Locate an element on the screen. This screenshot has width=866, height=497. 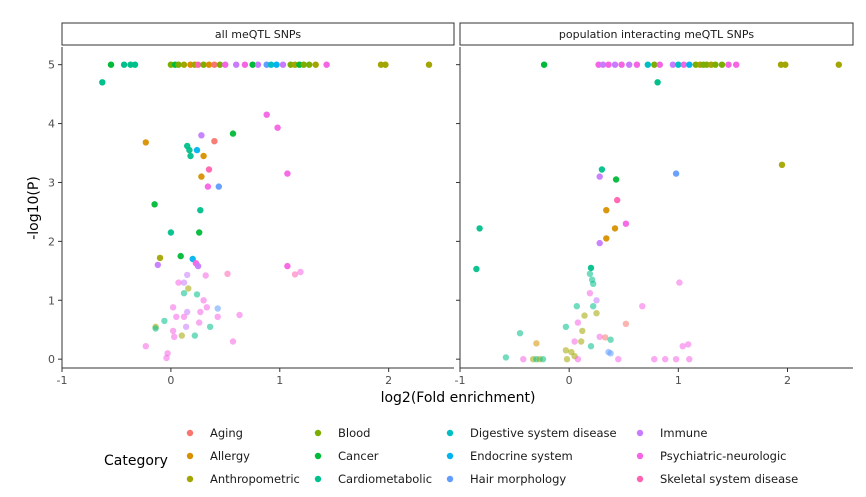
legend-item-endocrine: Endocrine system is located at coordinates (509, 456).